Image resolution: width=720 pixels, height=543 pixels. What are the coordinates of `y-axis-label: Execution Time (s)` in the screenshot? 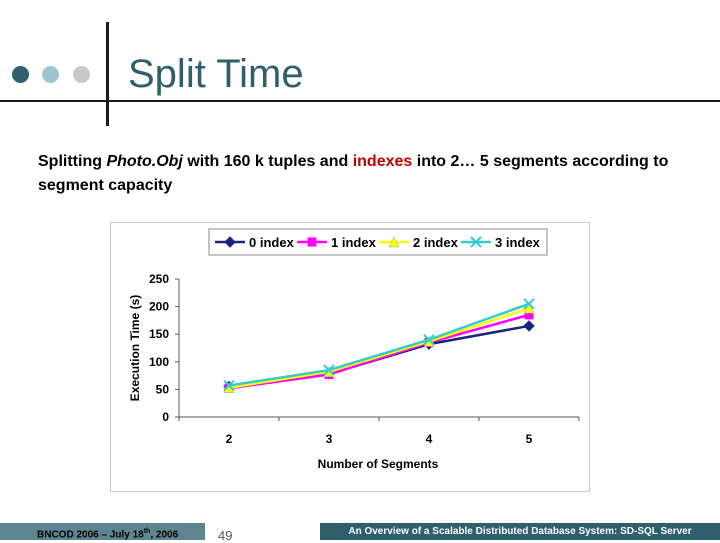 It's located at (135, 348).